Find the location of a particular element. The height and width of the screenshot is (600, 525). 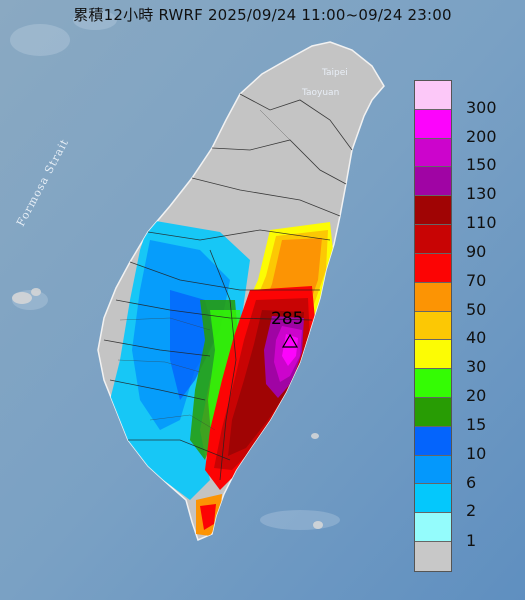

map-title: 累積12小時 RWRF 2025/09/24 11:00~09/24 23:00 is located at coordinates (262, 15).